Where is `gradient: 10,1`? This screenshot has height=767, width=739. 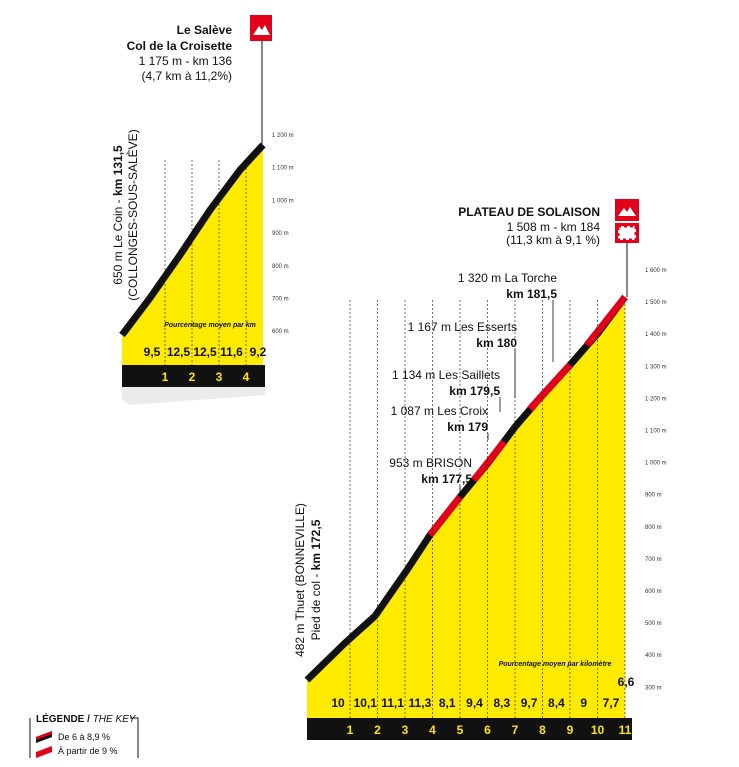 gradient: 10,1 is located at coordinates (366, 703).